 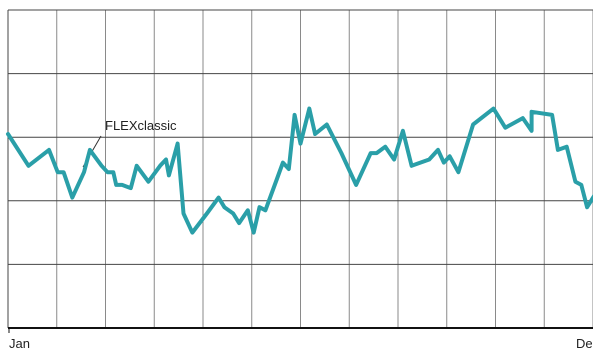 I want to click on annotation-label: FLEXclassic, so click(x=141, y=125).